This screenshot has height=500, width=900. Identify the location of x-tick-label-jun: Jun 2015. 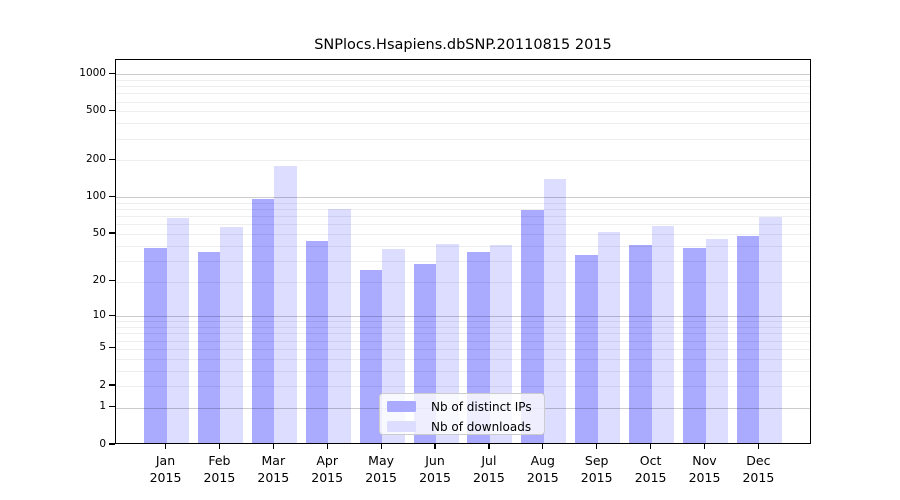
(435, 469).